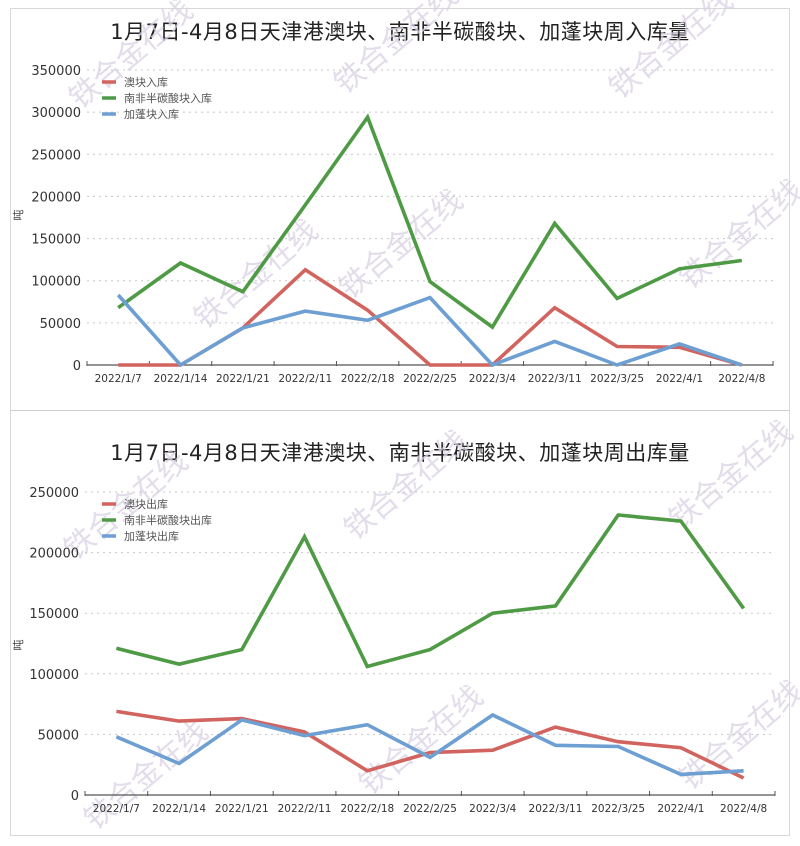  I want to click on legend-label: 南非半碳酸块入库, so click(168, 98).